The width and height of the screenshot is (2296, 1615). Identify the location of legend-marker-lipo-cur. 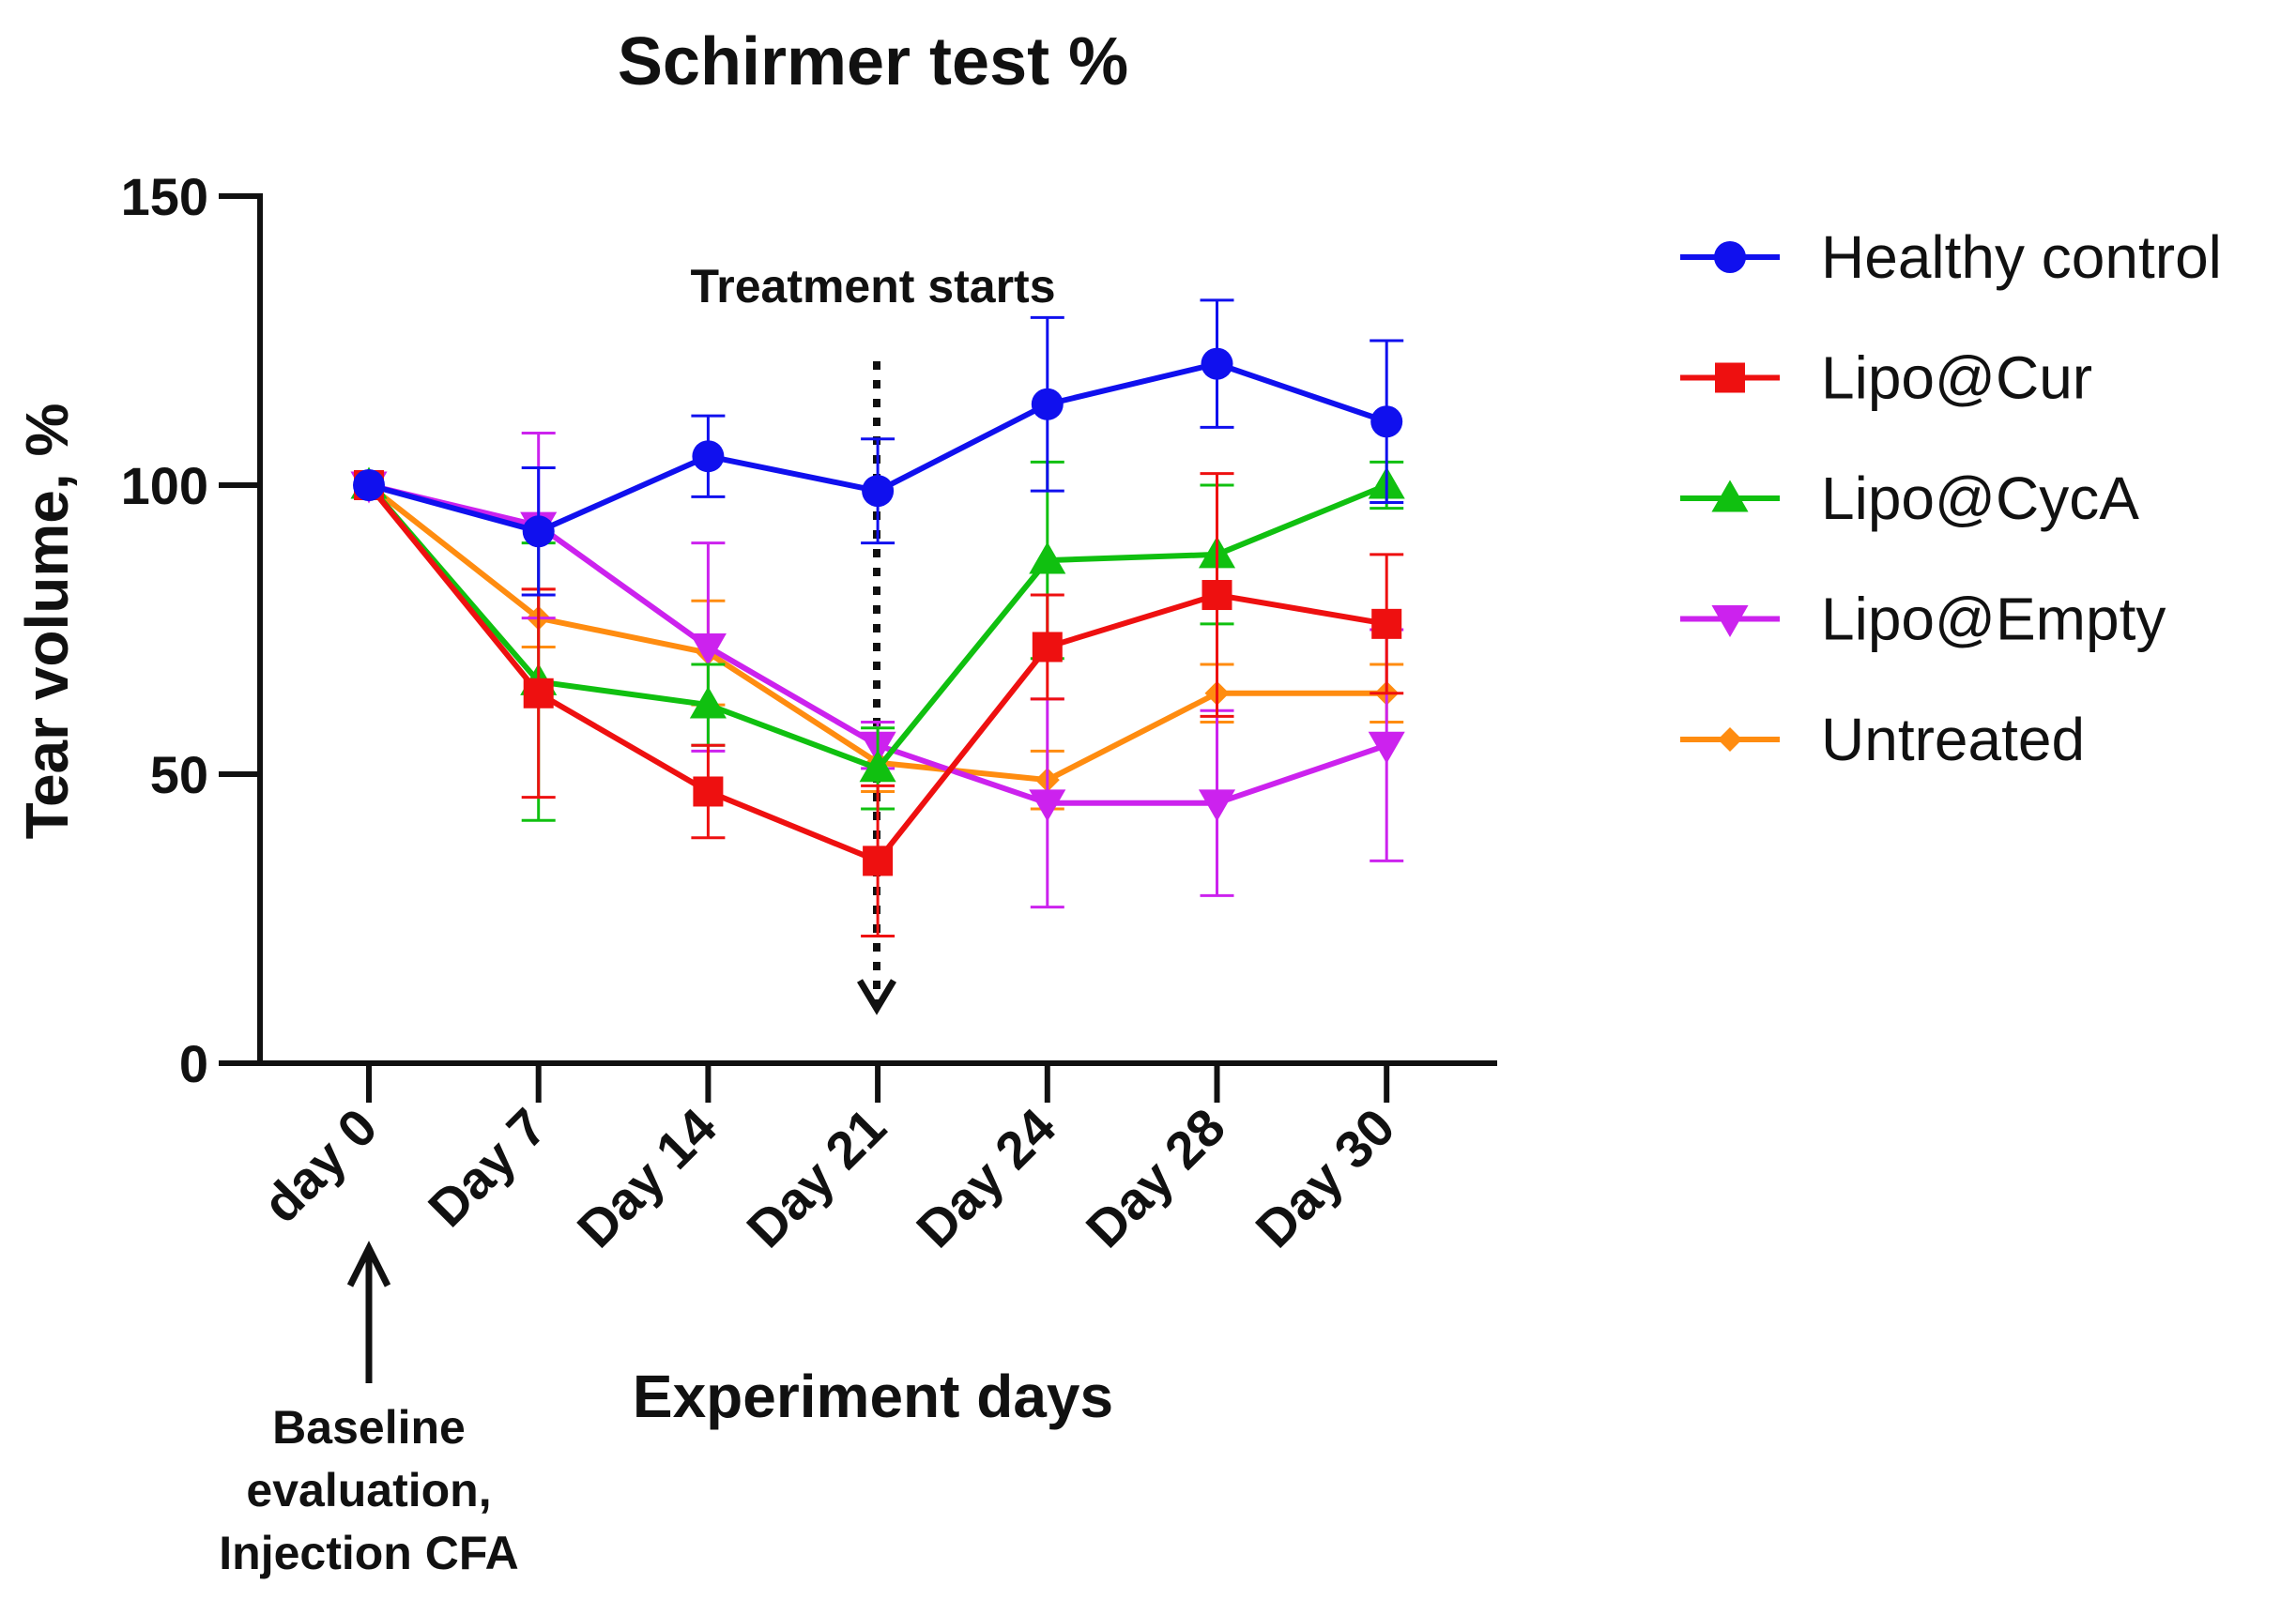
(1730, 377).